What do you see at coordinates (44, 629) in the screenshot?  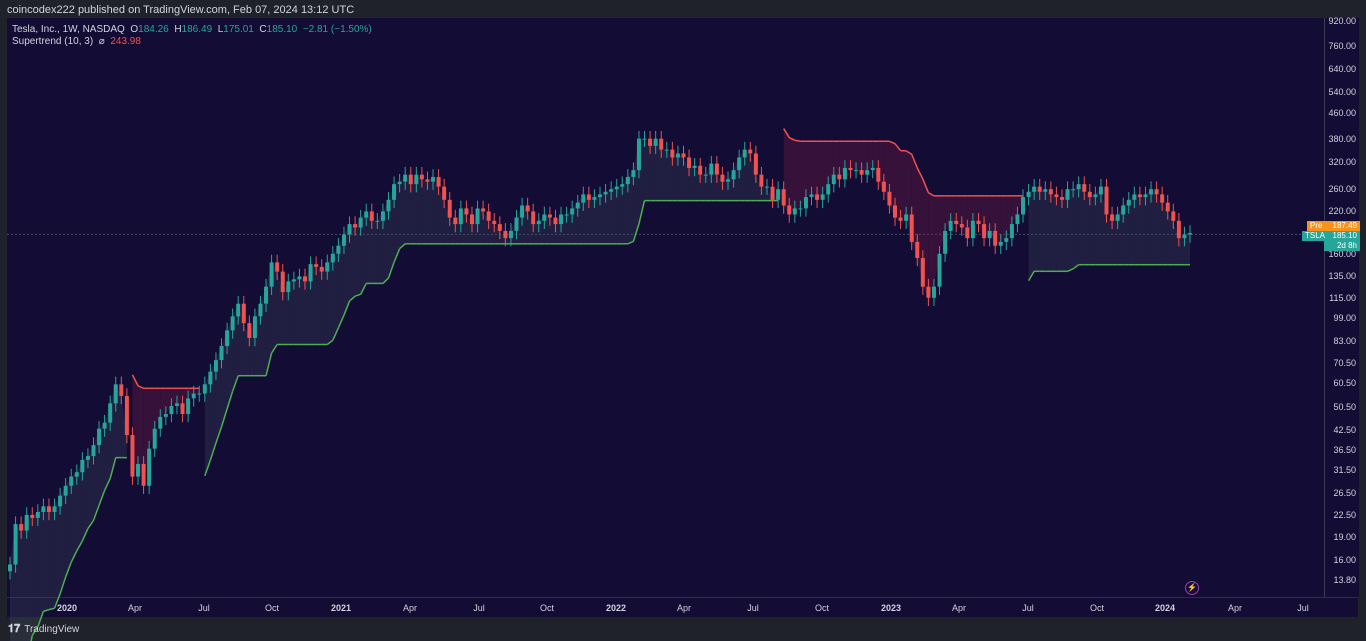 I see `tradingview-logo: 𝟏𝟕 TradingView` at bounding box center [44, 629].